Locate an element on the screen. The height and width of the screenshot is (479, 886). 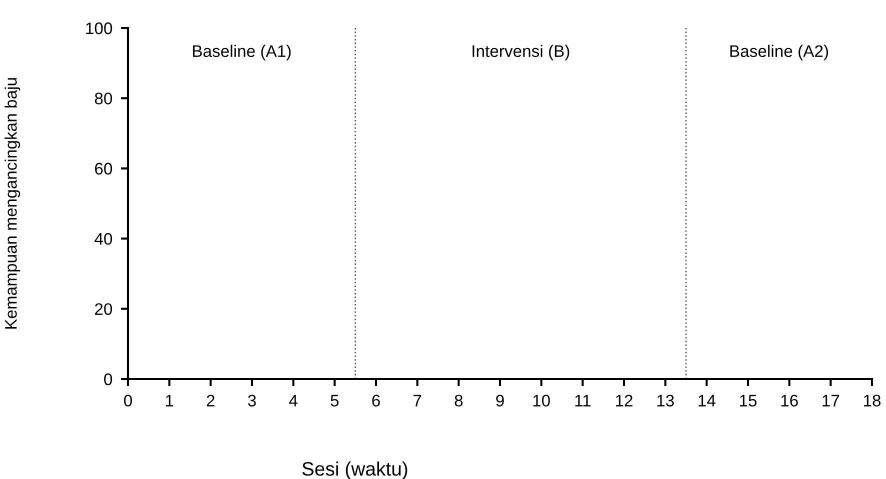
x-tick-label: 13 is located at coordinates (665, 400).